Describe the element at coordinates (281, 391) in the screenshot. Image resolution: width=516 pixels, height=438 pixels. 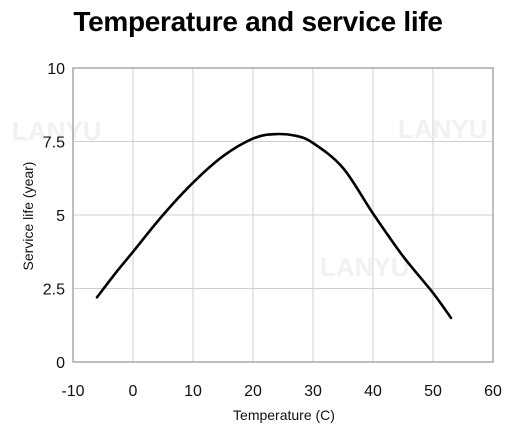
I see `x-axis-ticks: -10 0 10 20 30 40 50 60` at that location.